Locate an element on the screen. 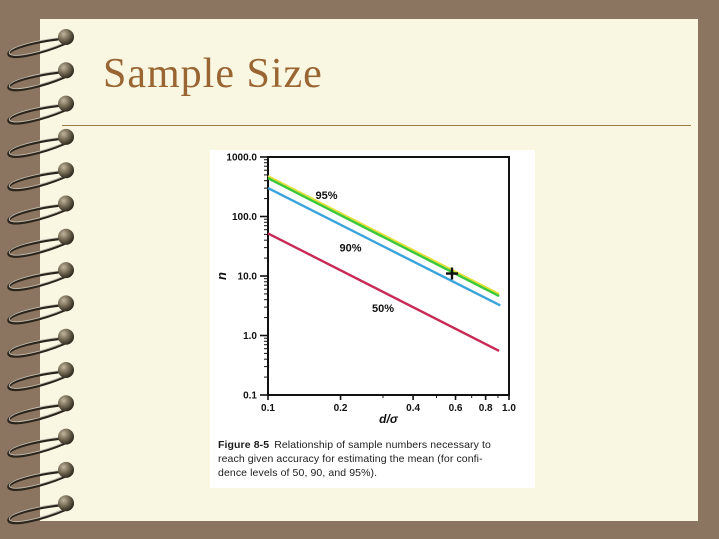 The width and height of the screenshot is (719, 539). figure-caption-label: Figure 8-5 is located at coordinates (244, 445).